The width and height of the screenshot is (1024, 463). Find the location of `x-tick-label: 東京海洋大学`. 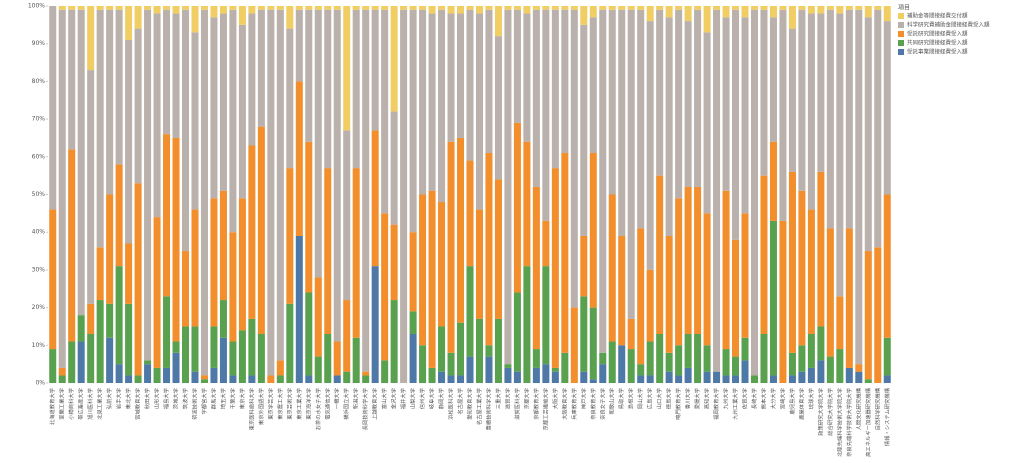

x-tick-label: 東京海洋大学 is located at coordinates (308, 404).